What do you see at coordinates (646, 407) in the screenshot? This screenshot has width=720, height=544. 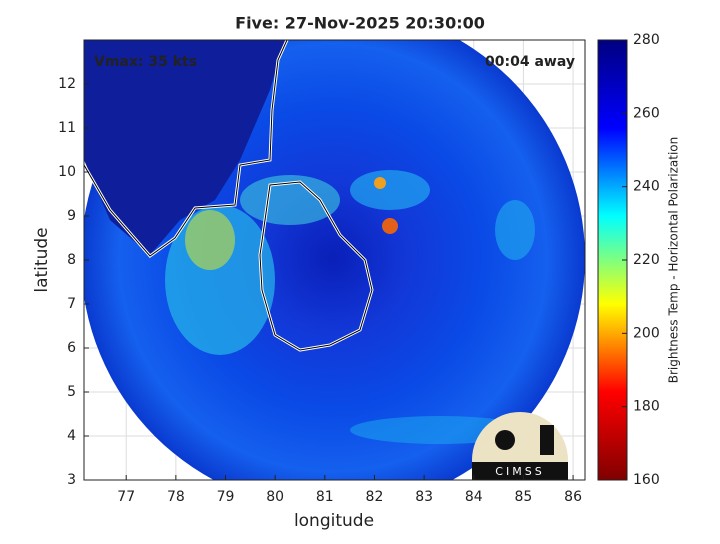 I see `colorbar-tick-label: 180` at bounding box center [646, 407].